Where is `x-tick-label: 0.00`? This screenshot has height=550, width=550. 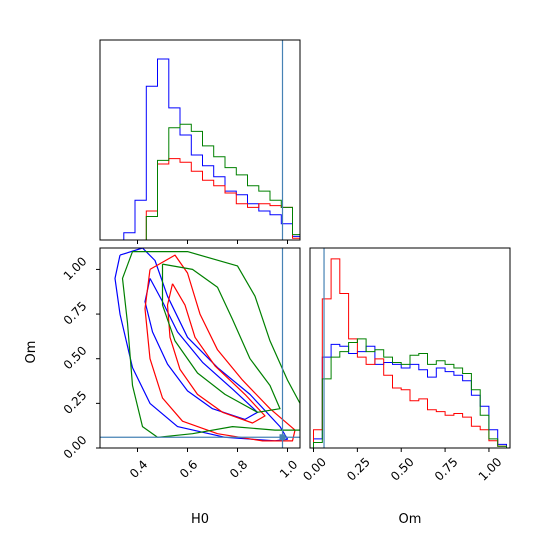 x-tick-label: 0.00 is located at coordinates (314, 469).